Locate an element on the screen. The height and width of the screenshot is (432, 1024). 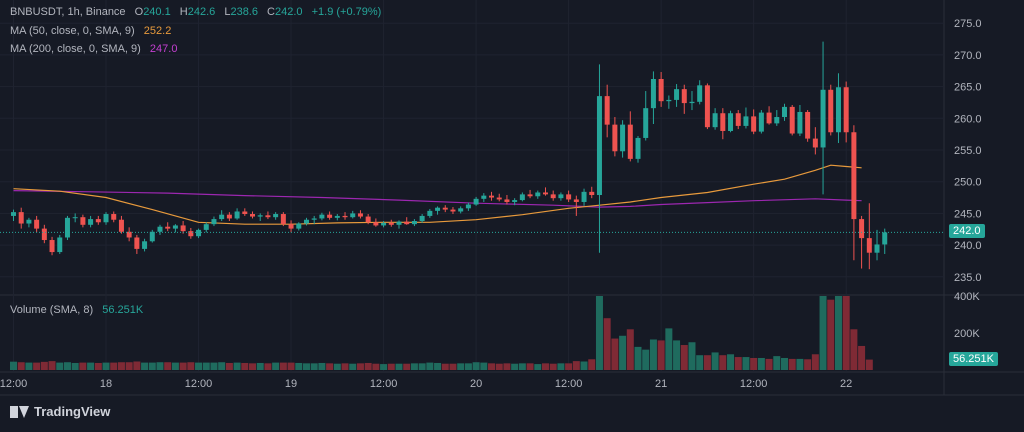
volume-tick-label: 200K is located at coordinates (967, 334).